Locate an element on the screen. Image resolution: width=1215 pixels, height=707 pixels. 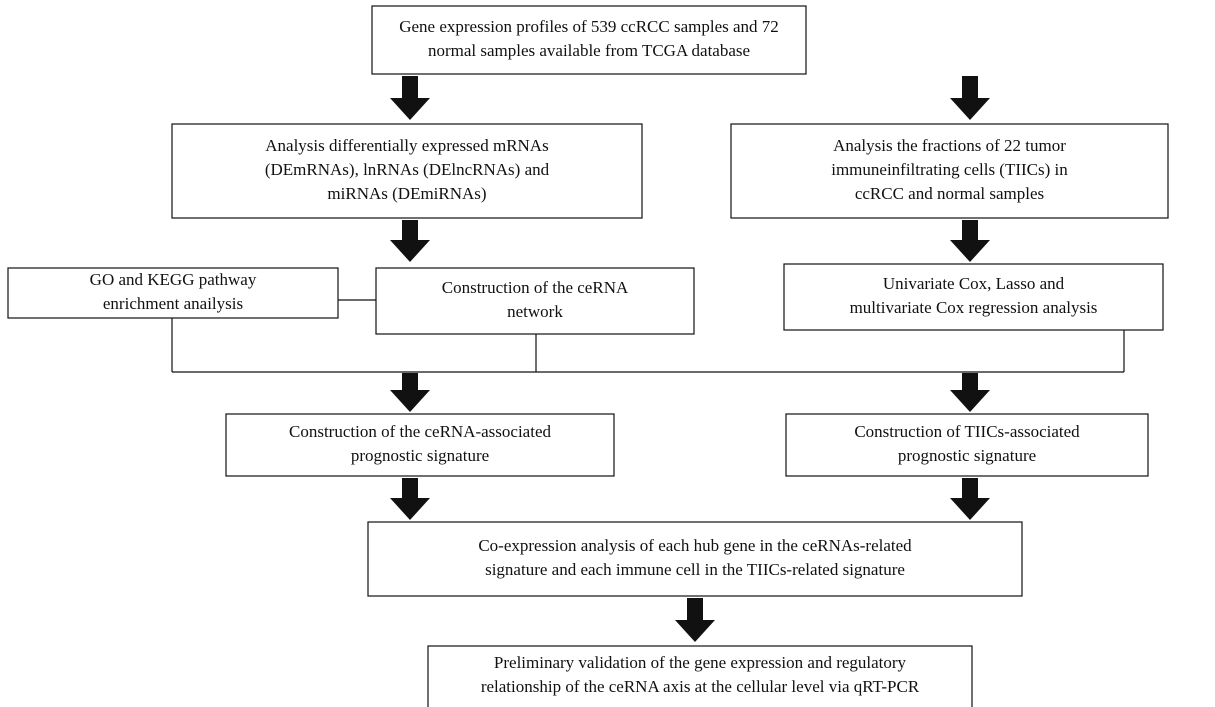
node-label: immuneinfiltrating cells (TIICs) in is located at coordinates (949, 169).